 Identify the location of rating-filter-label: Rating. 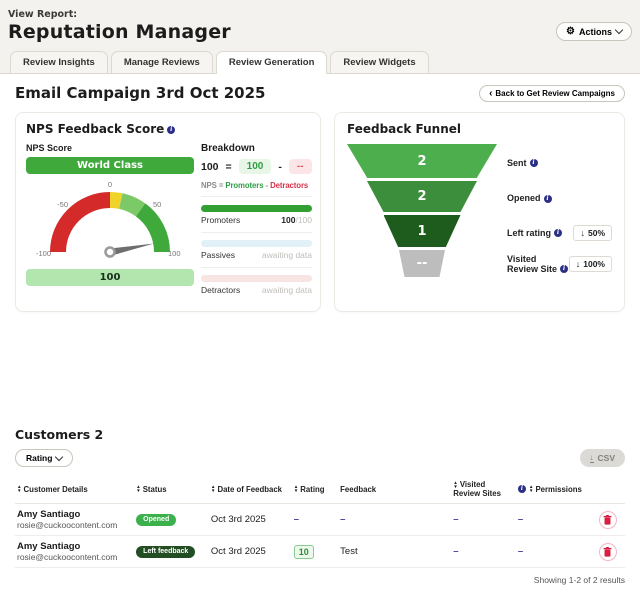
(39, 458).